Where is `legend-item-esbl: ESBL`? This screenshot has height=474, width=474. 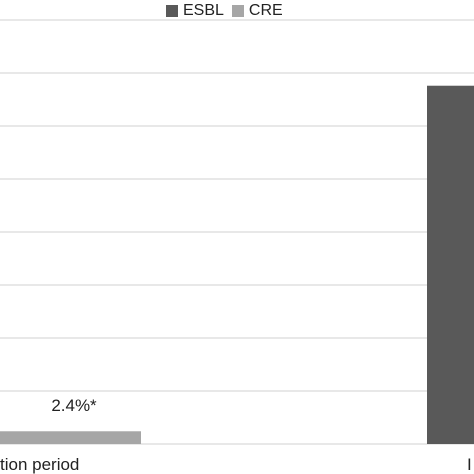 legend-item-esbl: ESBL is located at coordinates (195, 11).